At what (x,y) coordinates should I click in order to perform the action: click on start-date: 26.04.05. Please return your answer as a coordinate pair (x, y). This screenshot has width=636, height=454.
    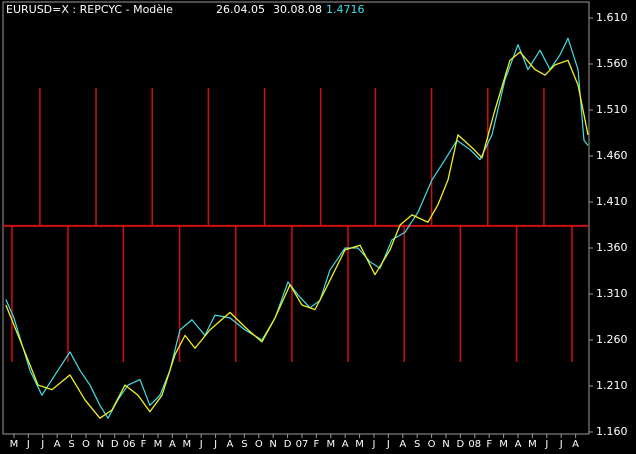
    Looking at the image, I should click on (240, 9).